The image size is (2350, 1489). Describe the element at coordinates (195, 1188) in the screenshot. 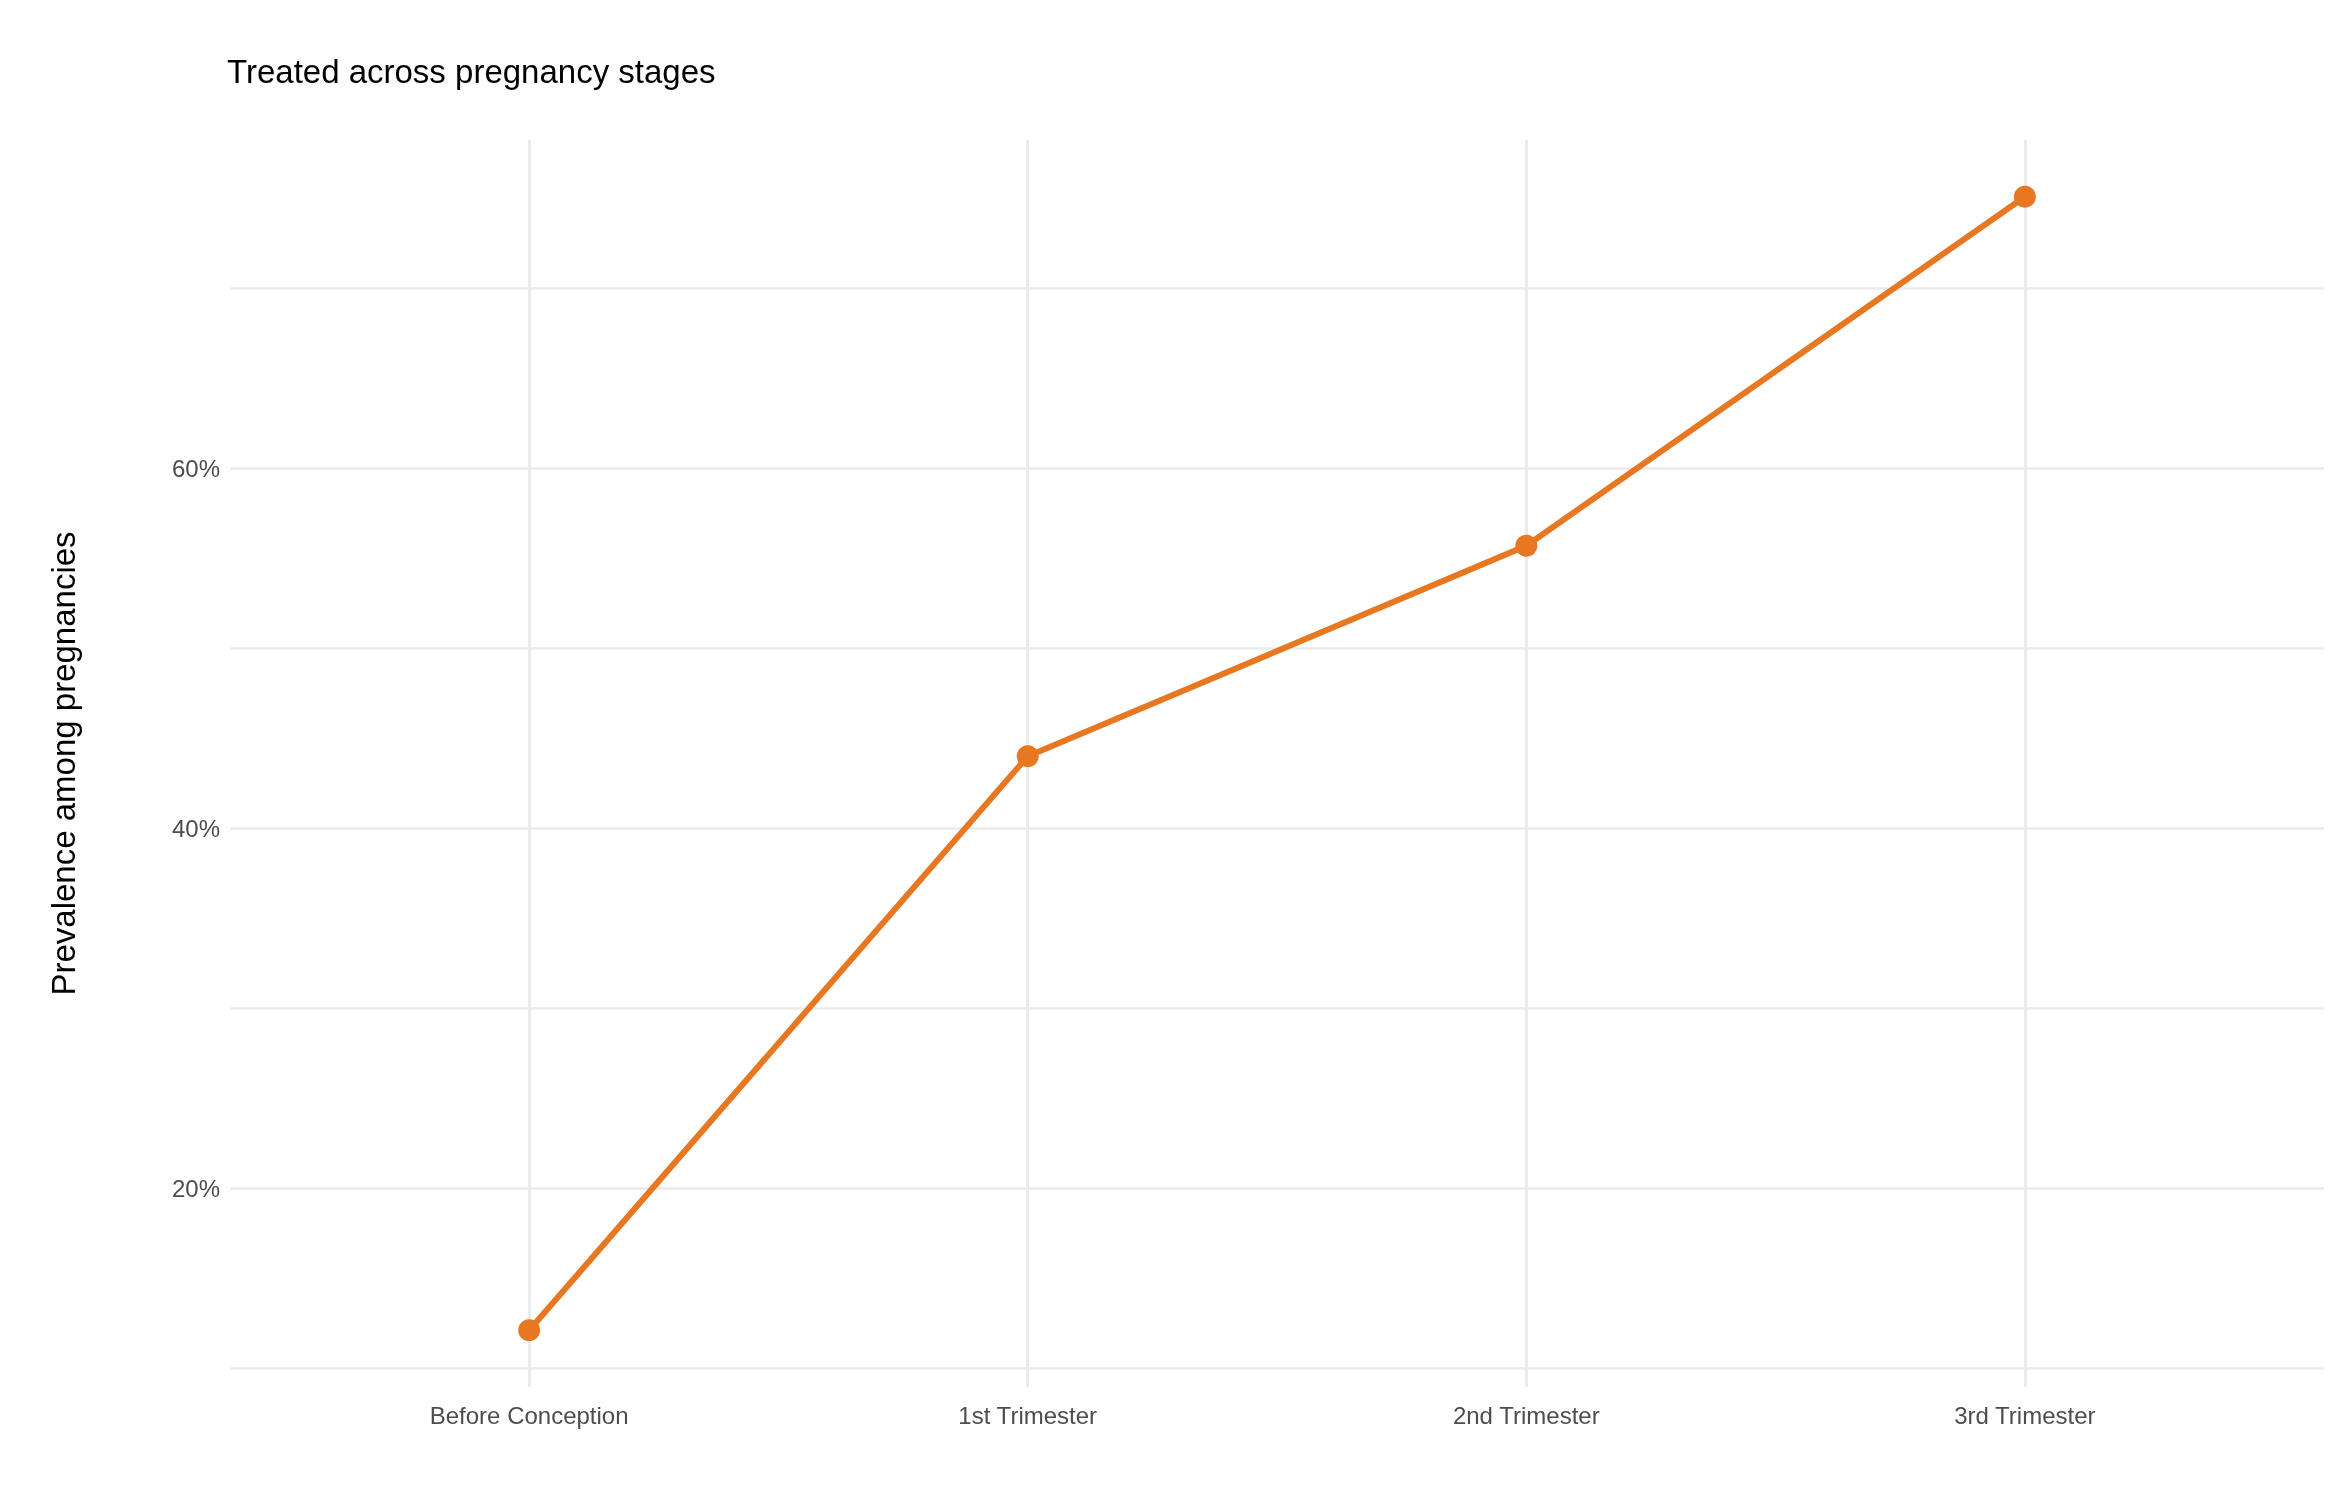

I see `y-tick-label: 20%` at that location.